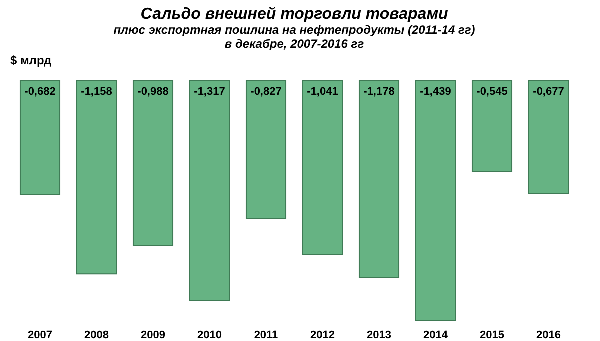 The image size is (600, 341). I want to click on data-label: -0,827, so click(266, 92).